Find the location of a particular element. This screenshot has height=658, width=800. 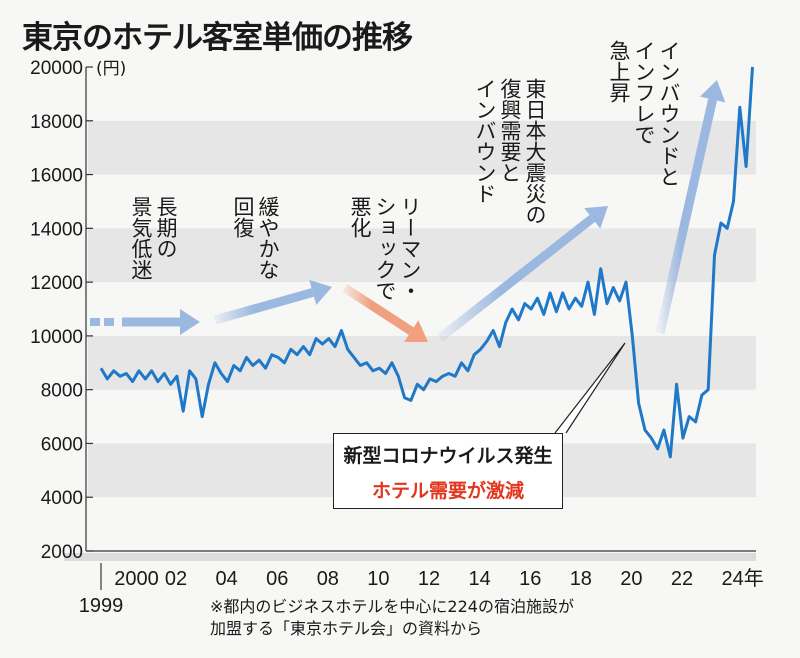

x-tick-label: 2000 is located at coordinates (136, 579).